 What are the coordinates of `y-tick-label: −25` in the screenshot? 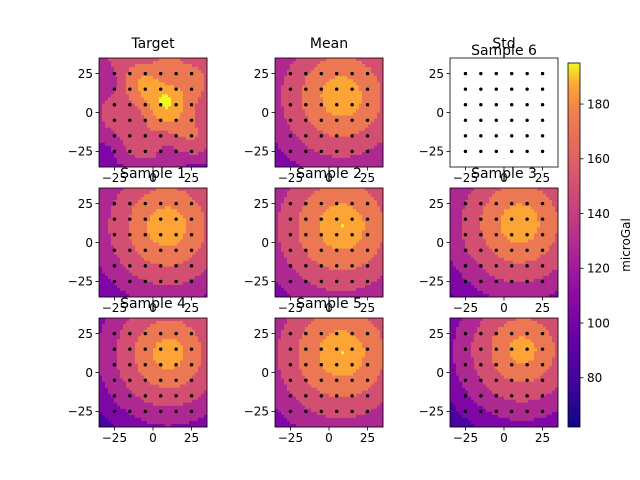 It's located at (256, 152).